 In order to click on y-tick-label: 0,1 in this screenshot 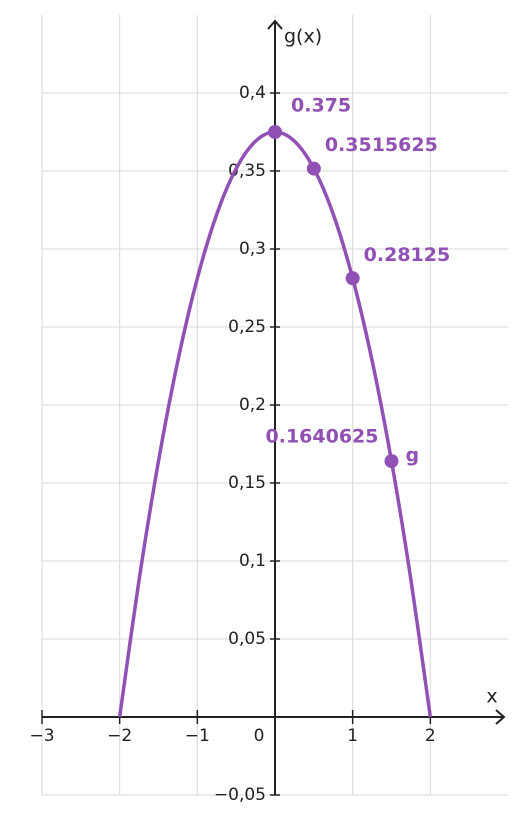, I will do `click(252, 561)`.